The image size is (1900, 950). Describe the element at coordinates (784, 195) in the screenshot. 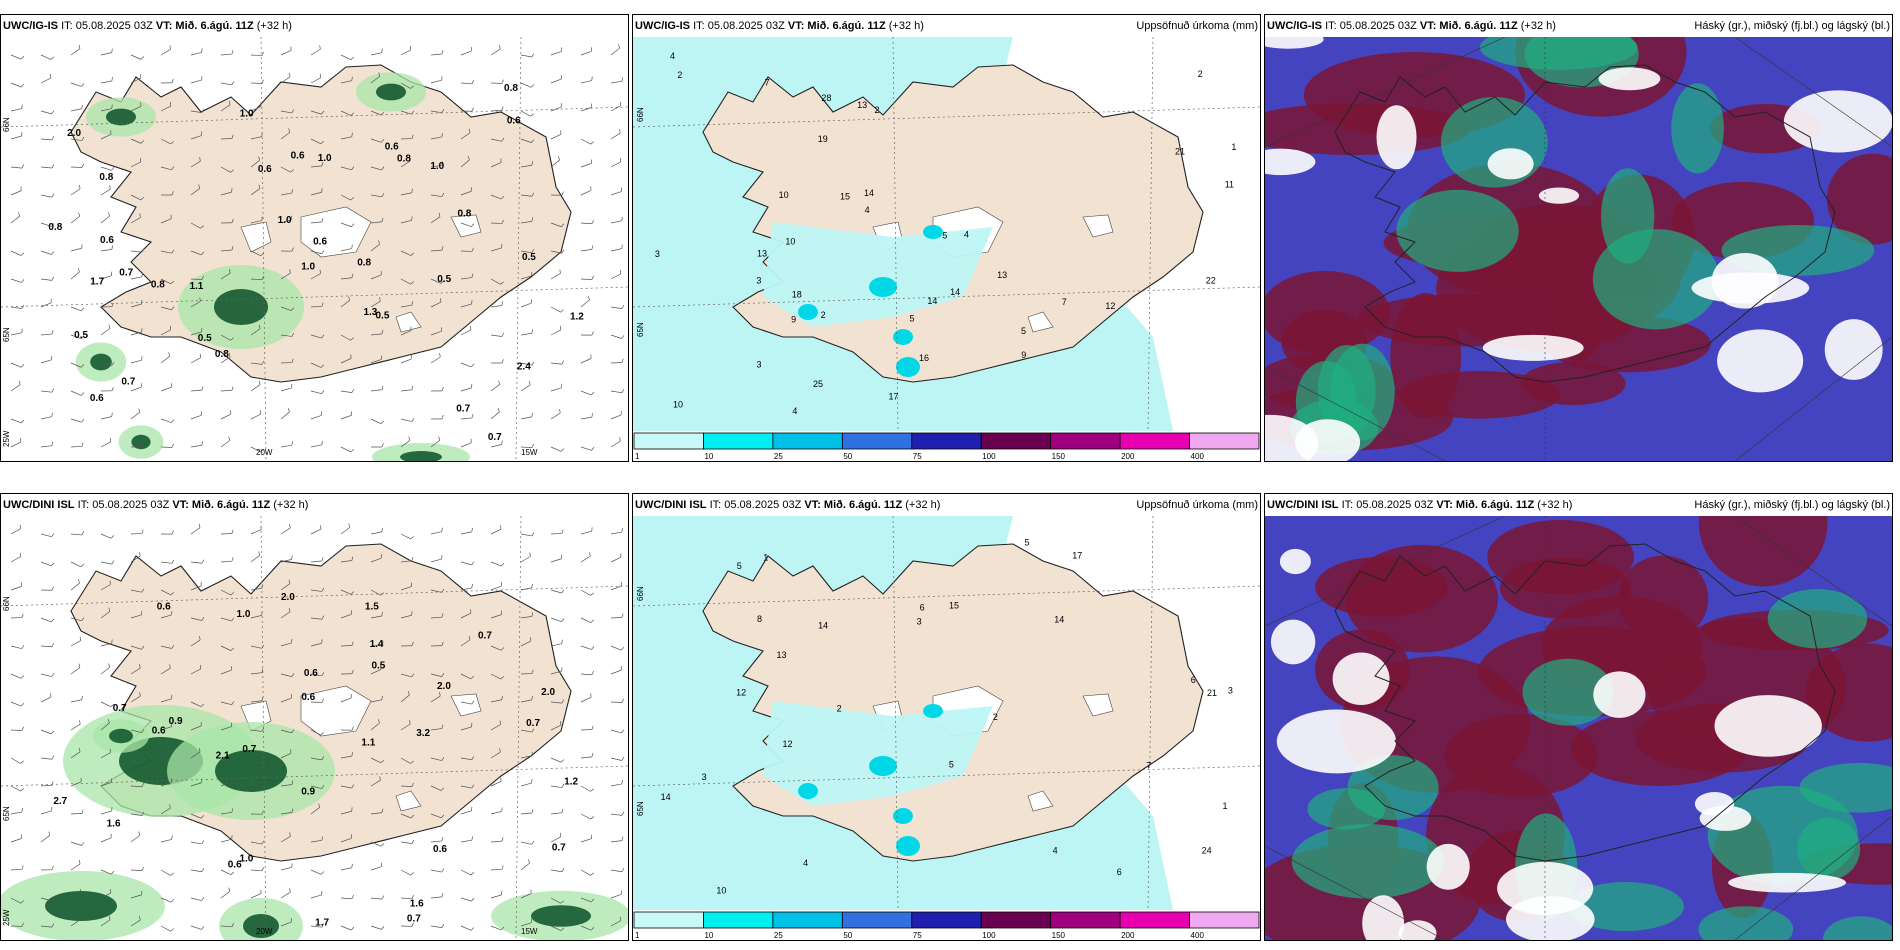

I see `precip-value-label: 10` at that location.